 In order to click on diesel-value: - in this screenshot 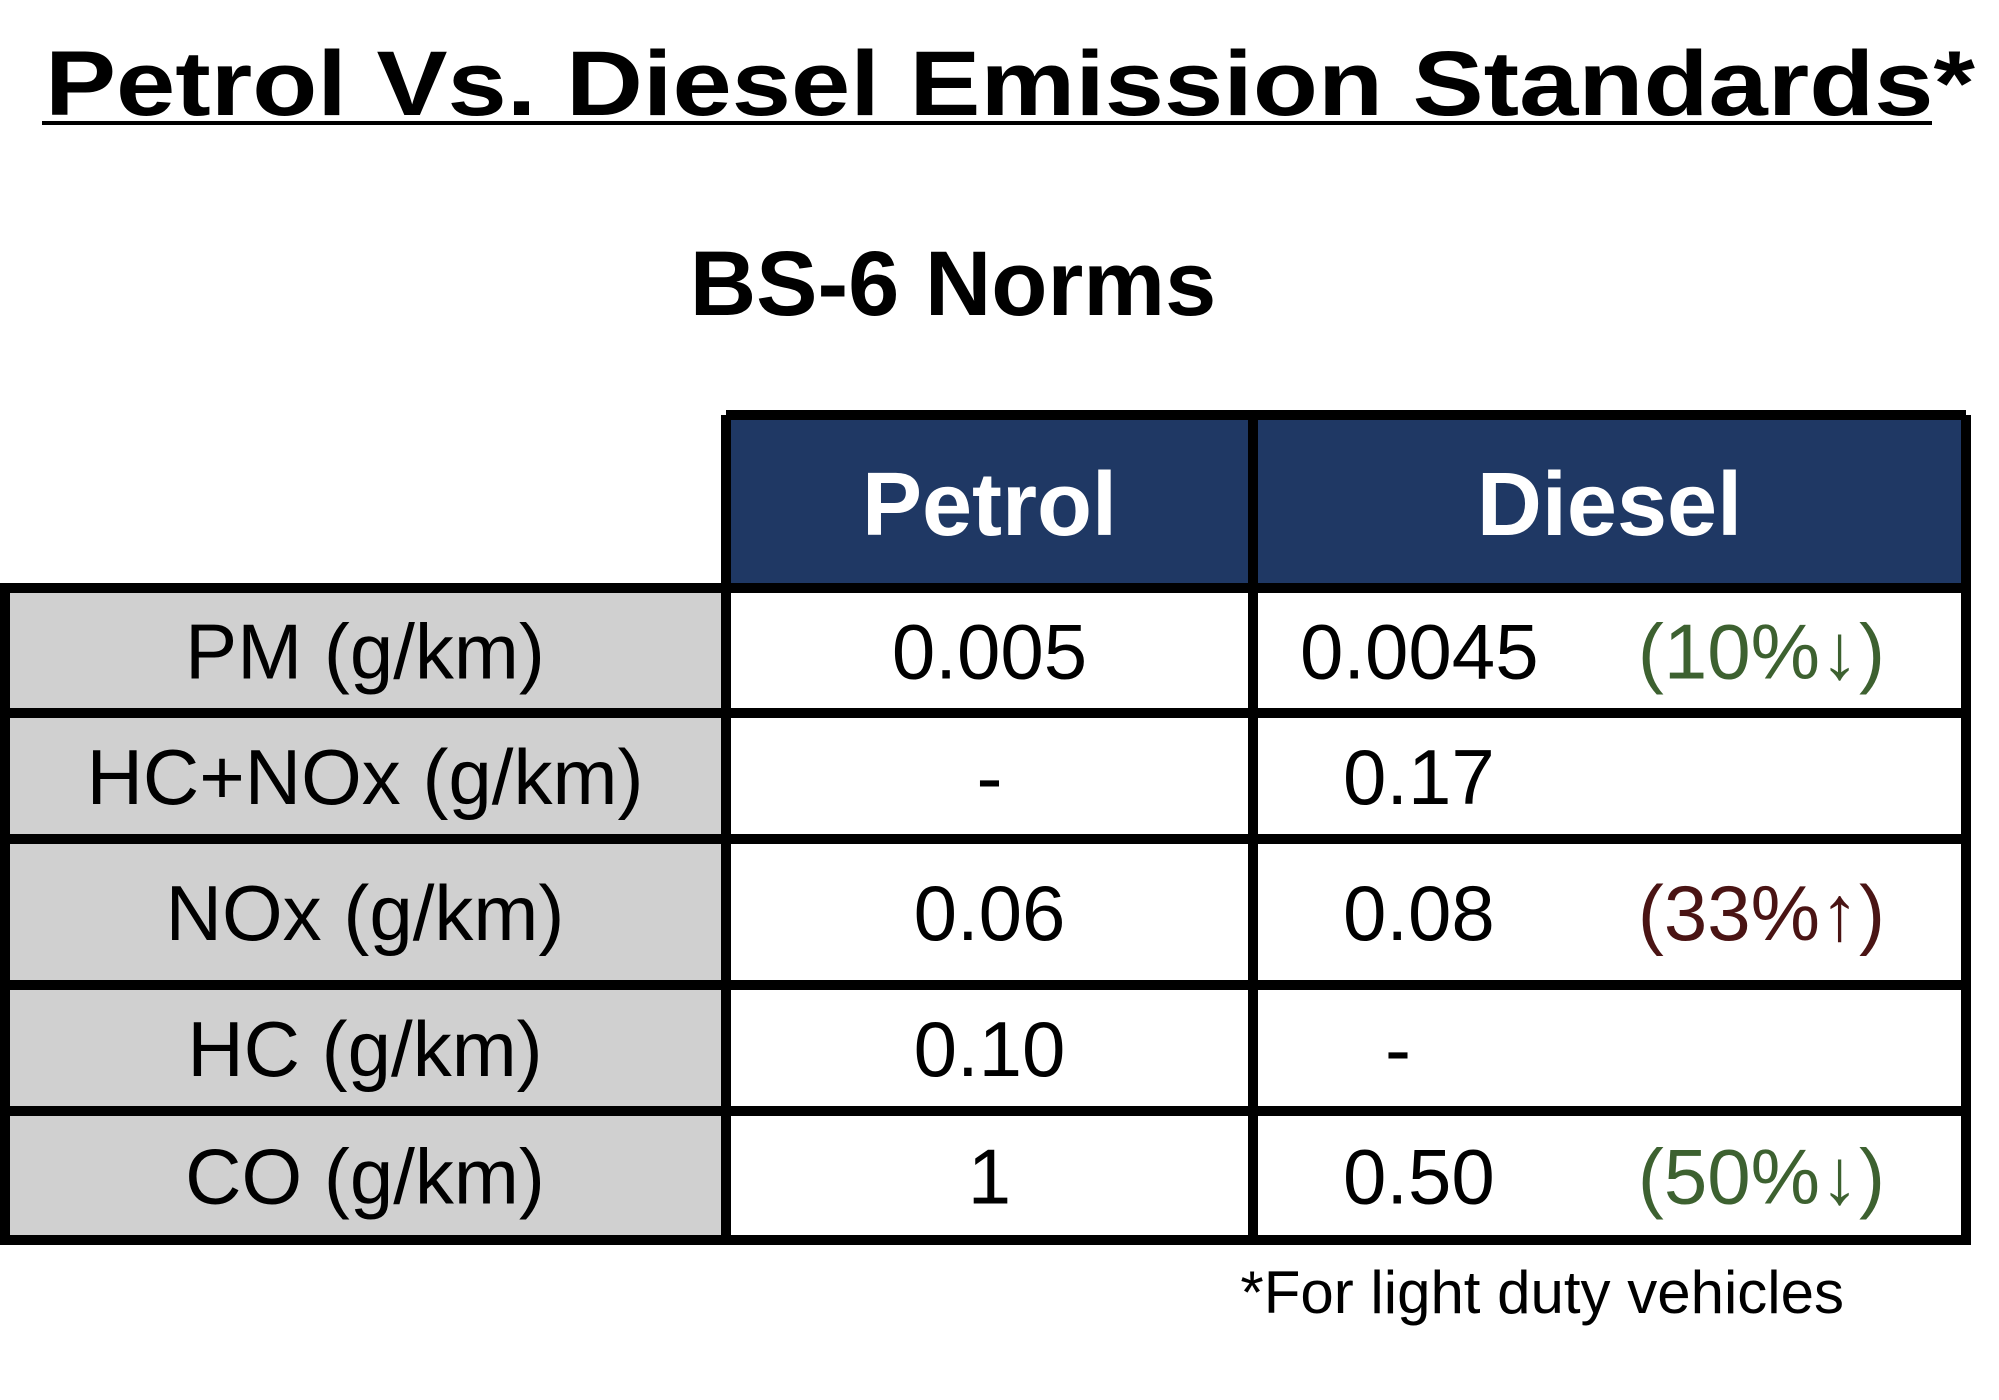, I will do `click(1398, 1049)`.